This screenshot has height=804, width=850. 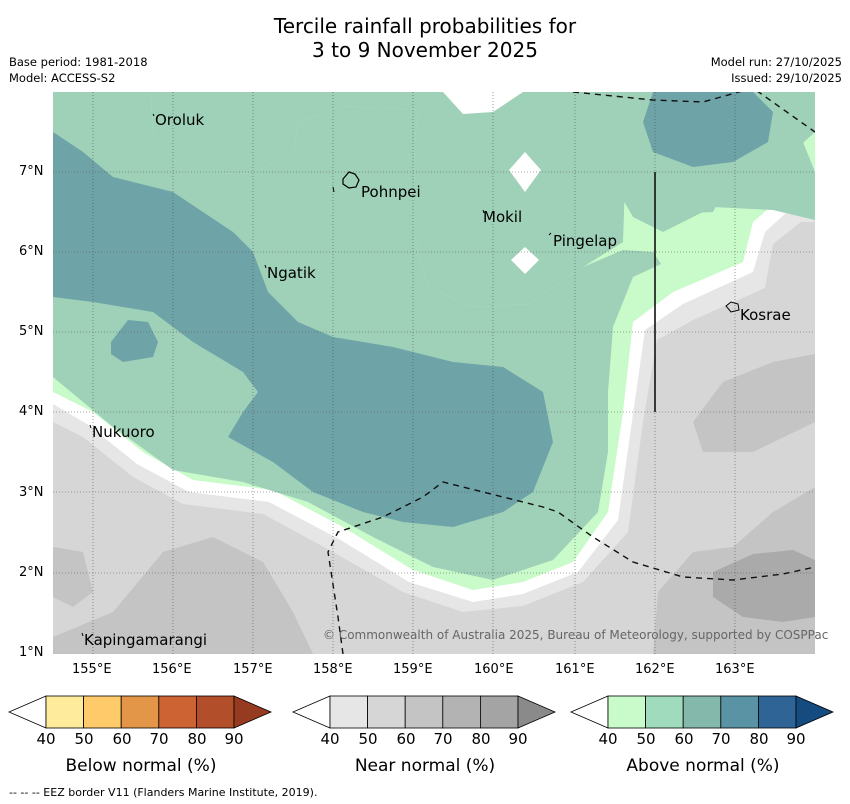 I want to click on colorbar-above-value: 40, so click(x=608, y=739).